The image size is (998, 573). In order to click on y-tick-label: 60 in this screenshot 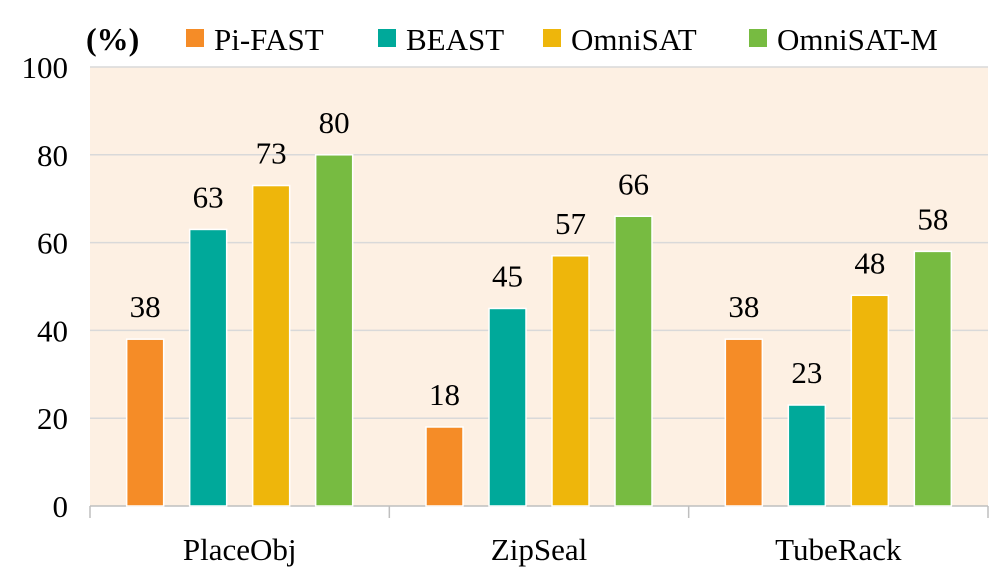, I will do `click(52, 243)`.